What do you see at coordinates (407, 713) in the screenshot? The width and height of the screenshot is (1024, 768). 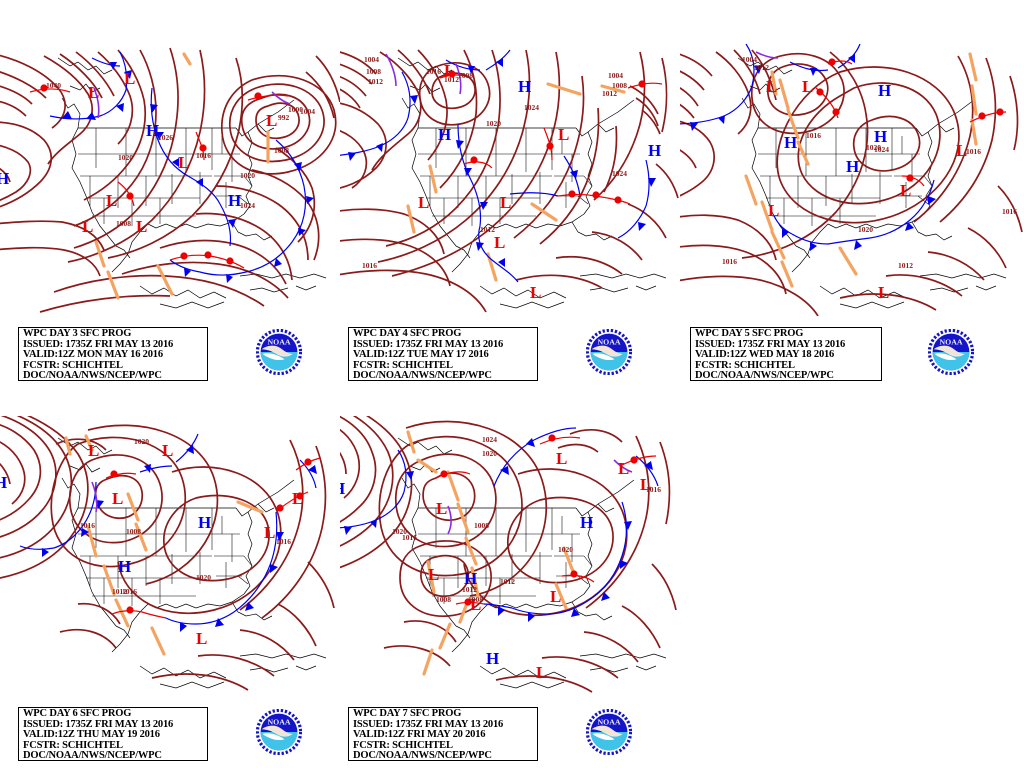 I see `legend-title: WPC DAY 7 SFC PROG` at bounding box center [407, 713].